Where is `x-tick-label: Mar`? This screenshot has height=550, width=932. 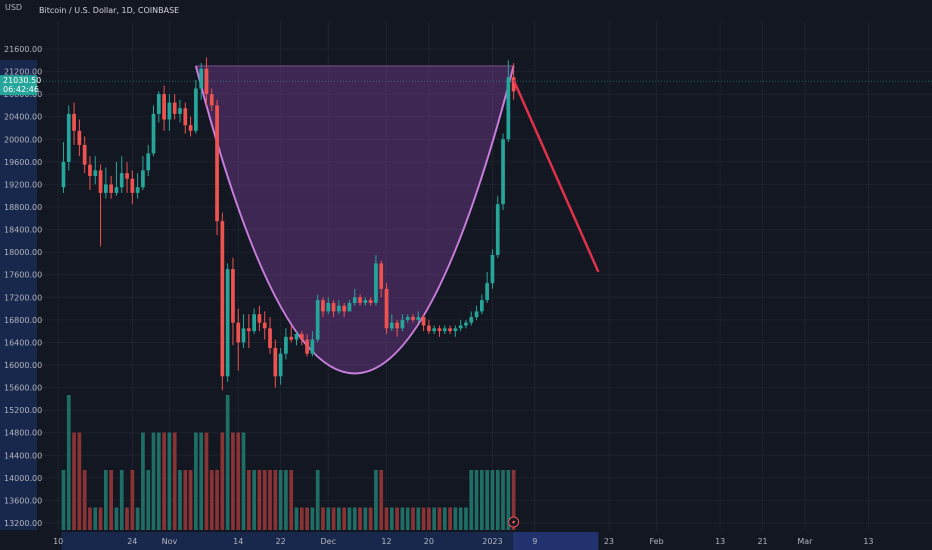
x-tick-label: Mar is located at coordinates (805, 541).